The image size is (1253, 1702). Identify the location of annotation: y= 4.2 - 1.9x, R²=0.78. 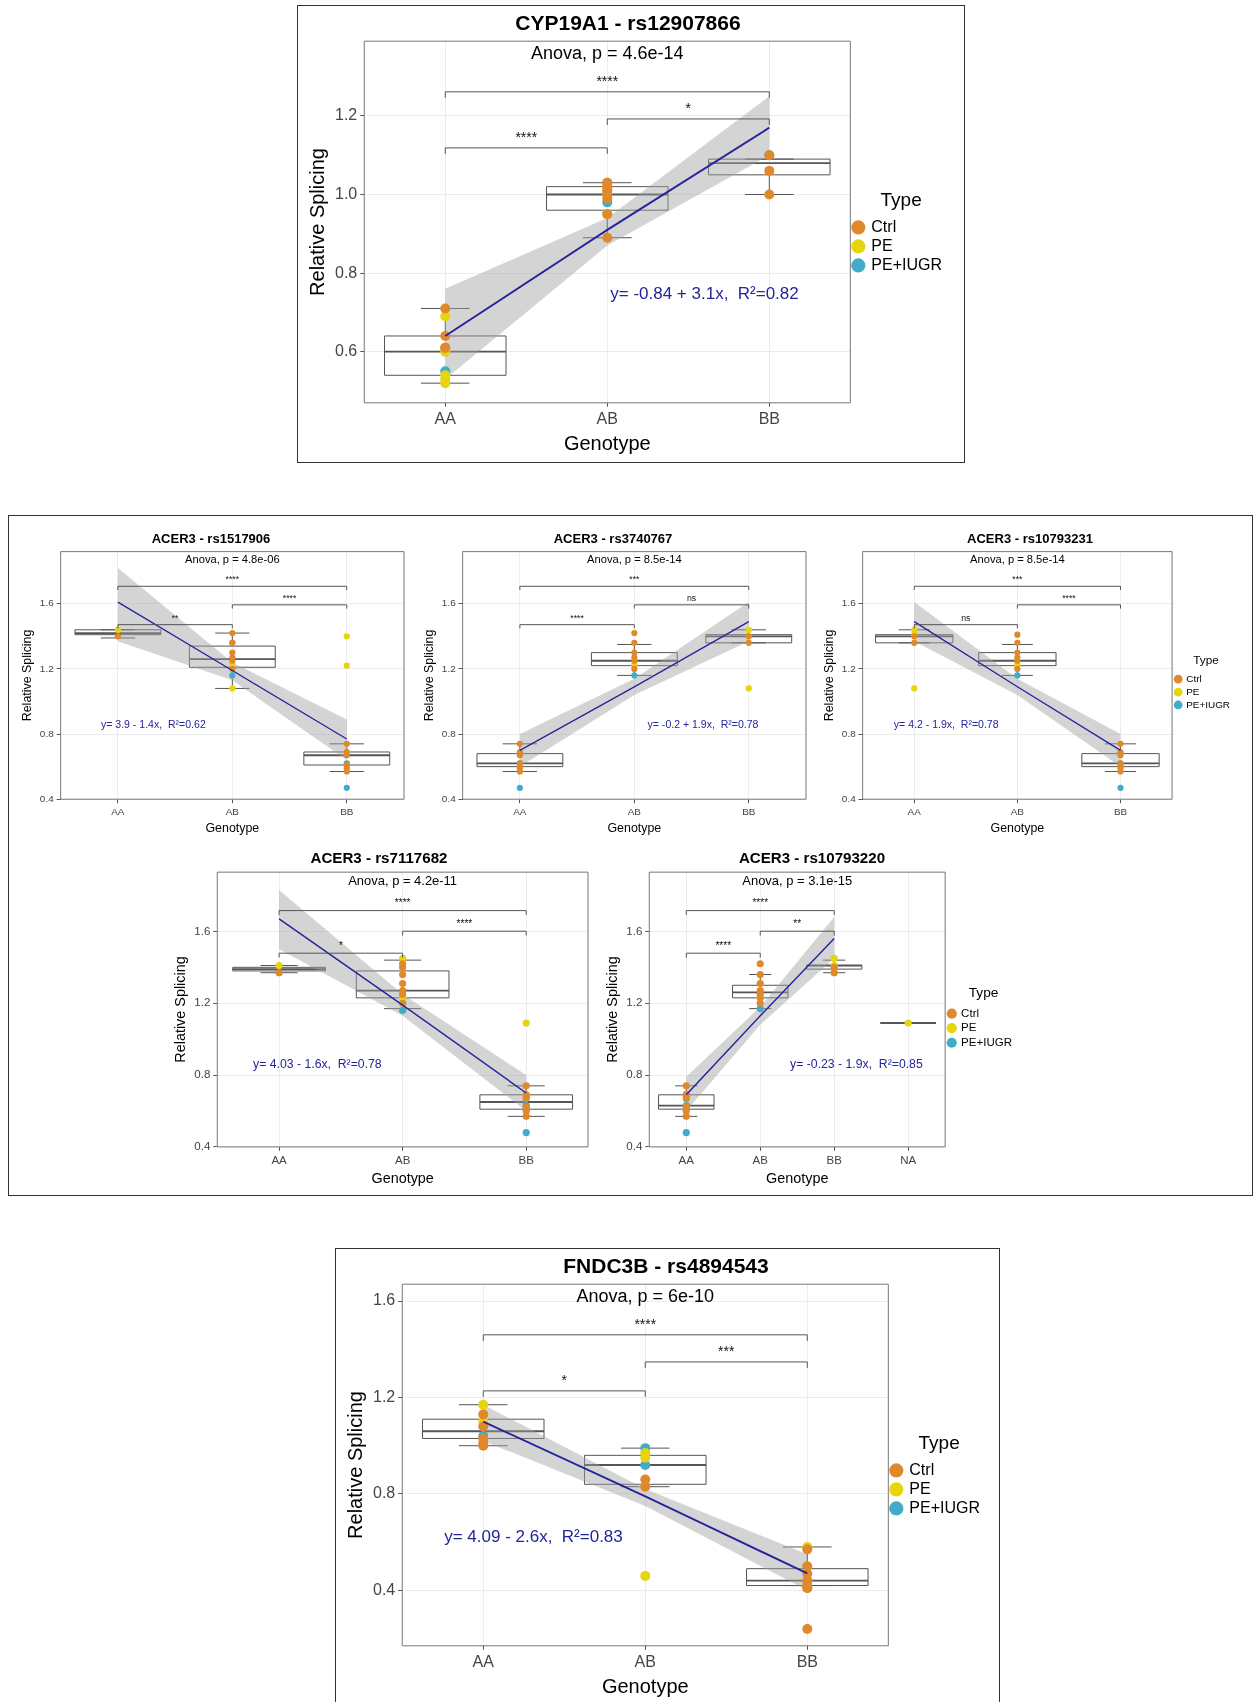
(946, 723).